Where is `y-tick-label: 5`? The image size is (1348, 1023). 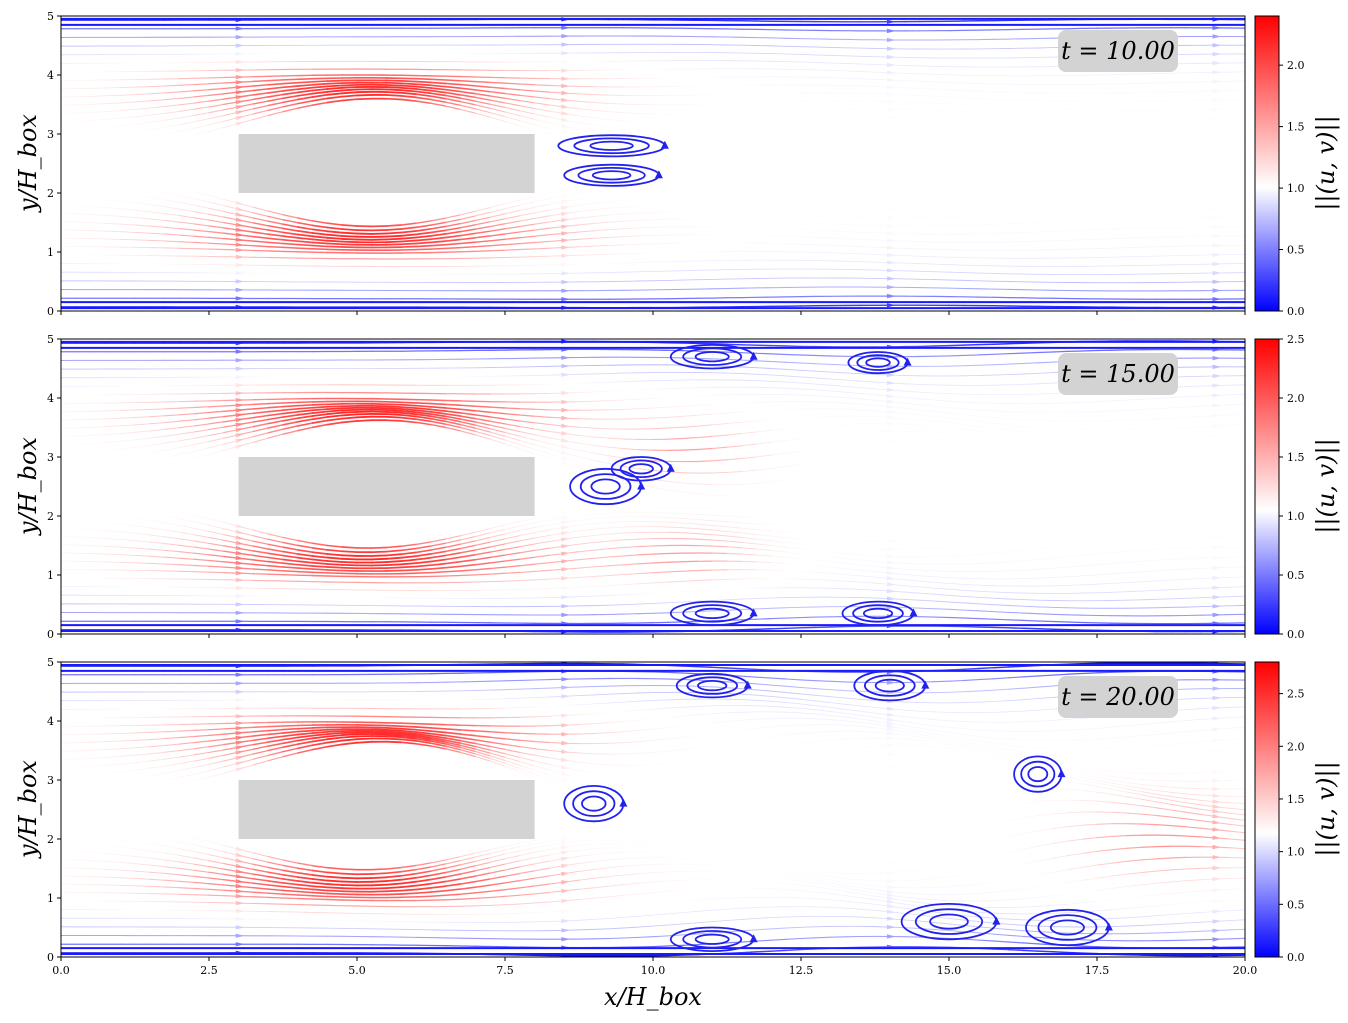 y-tick-label: 5 is located at coordinates (50, 16).